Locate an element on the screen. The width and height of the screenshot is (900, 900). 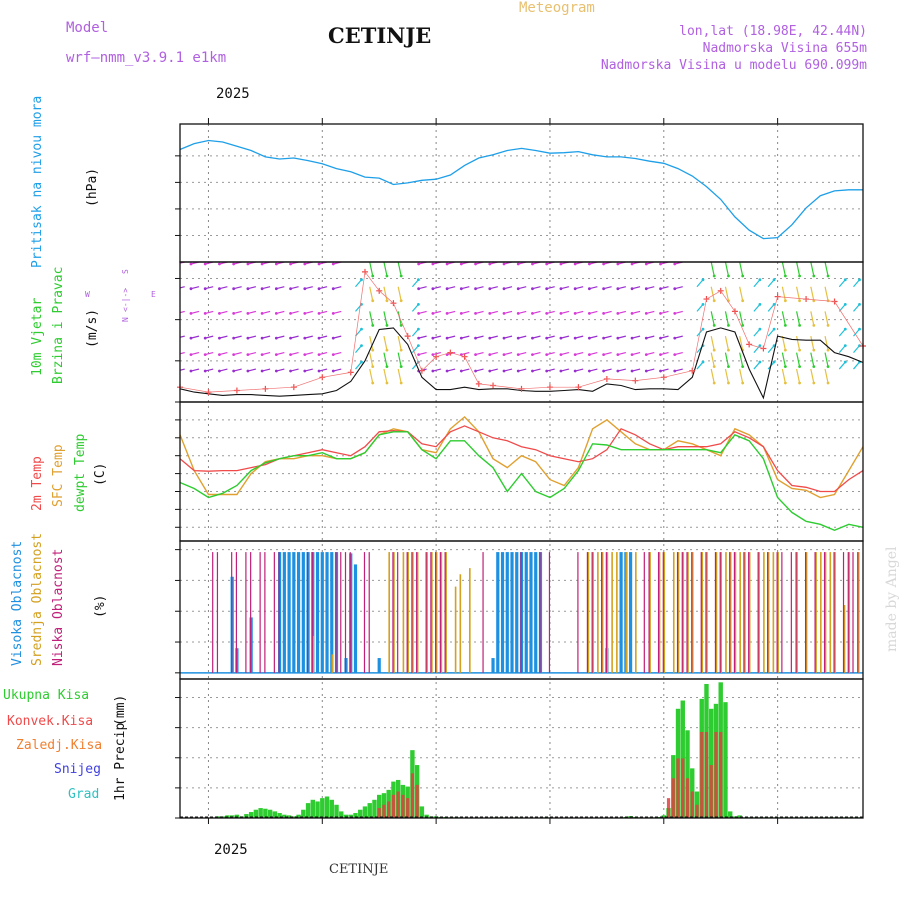
wind-key-e: E is located at coordinates (153, 294).